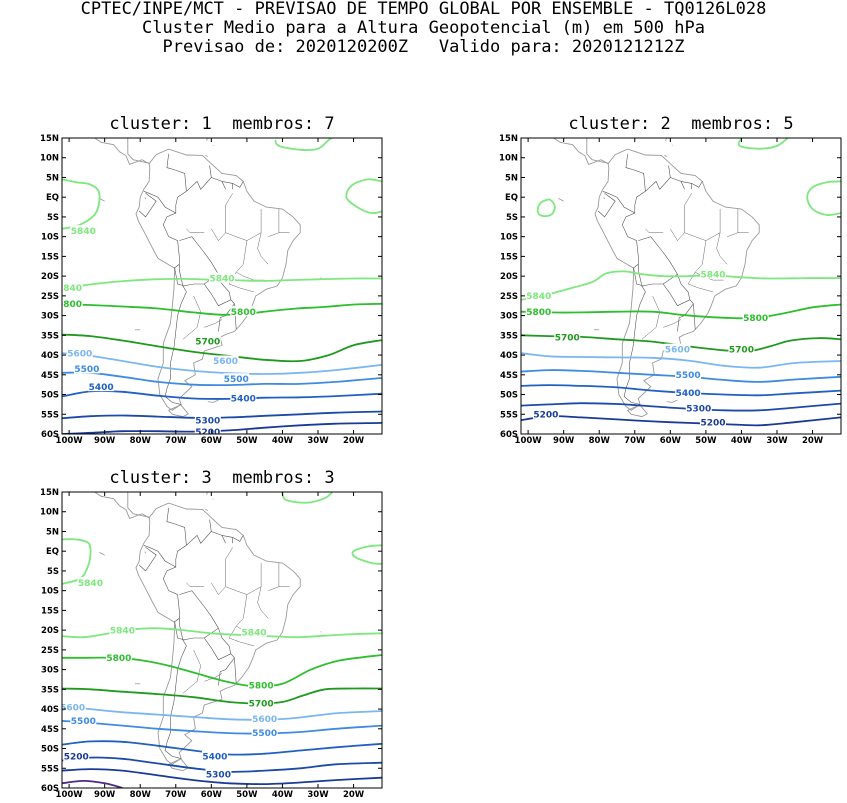 The image size is (847, 803). Describe the element at coordinates (72, 289) in the screenshot. I see `contour-label: 840` at that location.